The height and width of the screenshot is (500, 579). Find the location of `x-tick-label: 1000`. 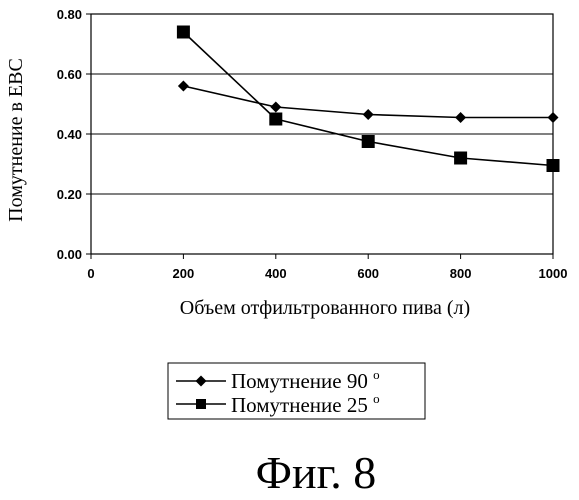

x-tick-label: 1000 is located at coordinates (553, 273).